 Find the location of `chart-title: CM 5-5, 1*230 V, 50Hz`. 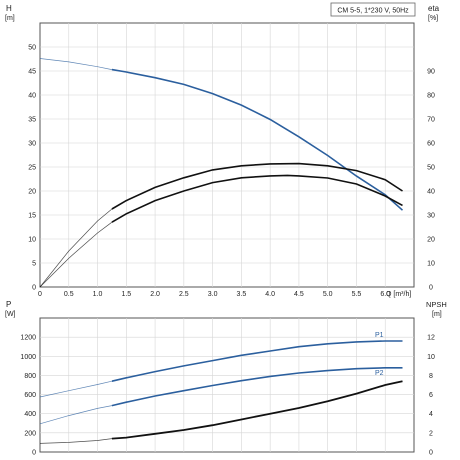

chart-title: CM 5-5, 1*230 V, 50Hz is located at coordinates (373, 11).